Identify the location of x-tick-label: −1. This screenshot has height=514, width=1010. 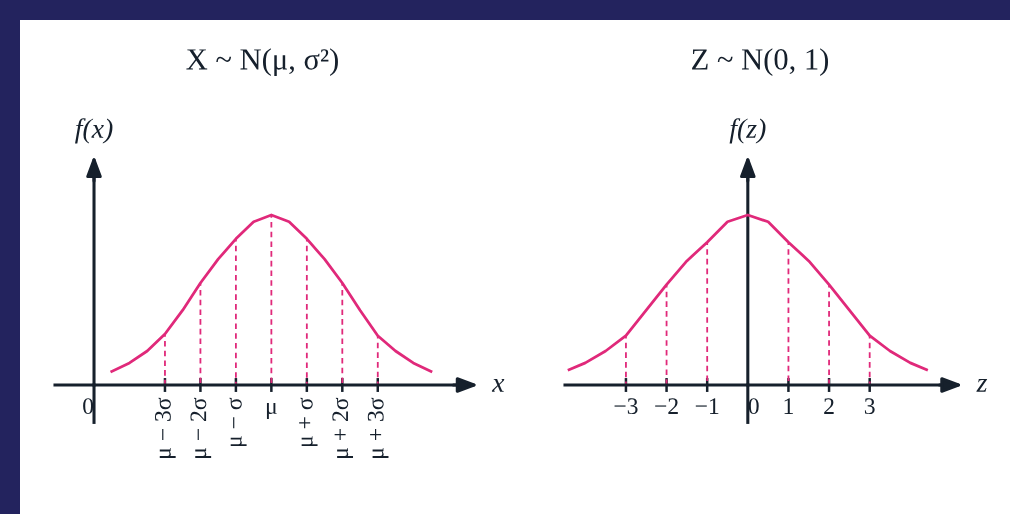
(707, 406).